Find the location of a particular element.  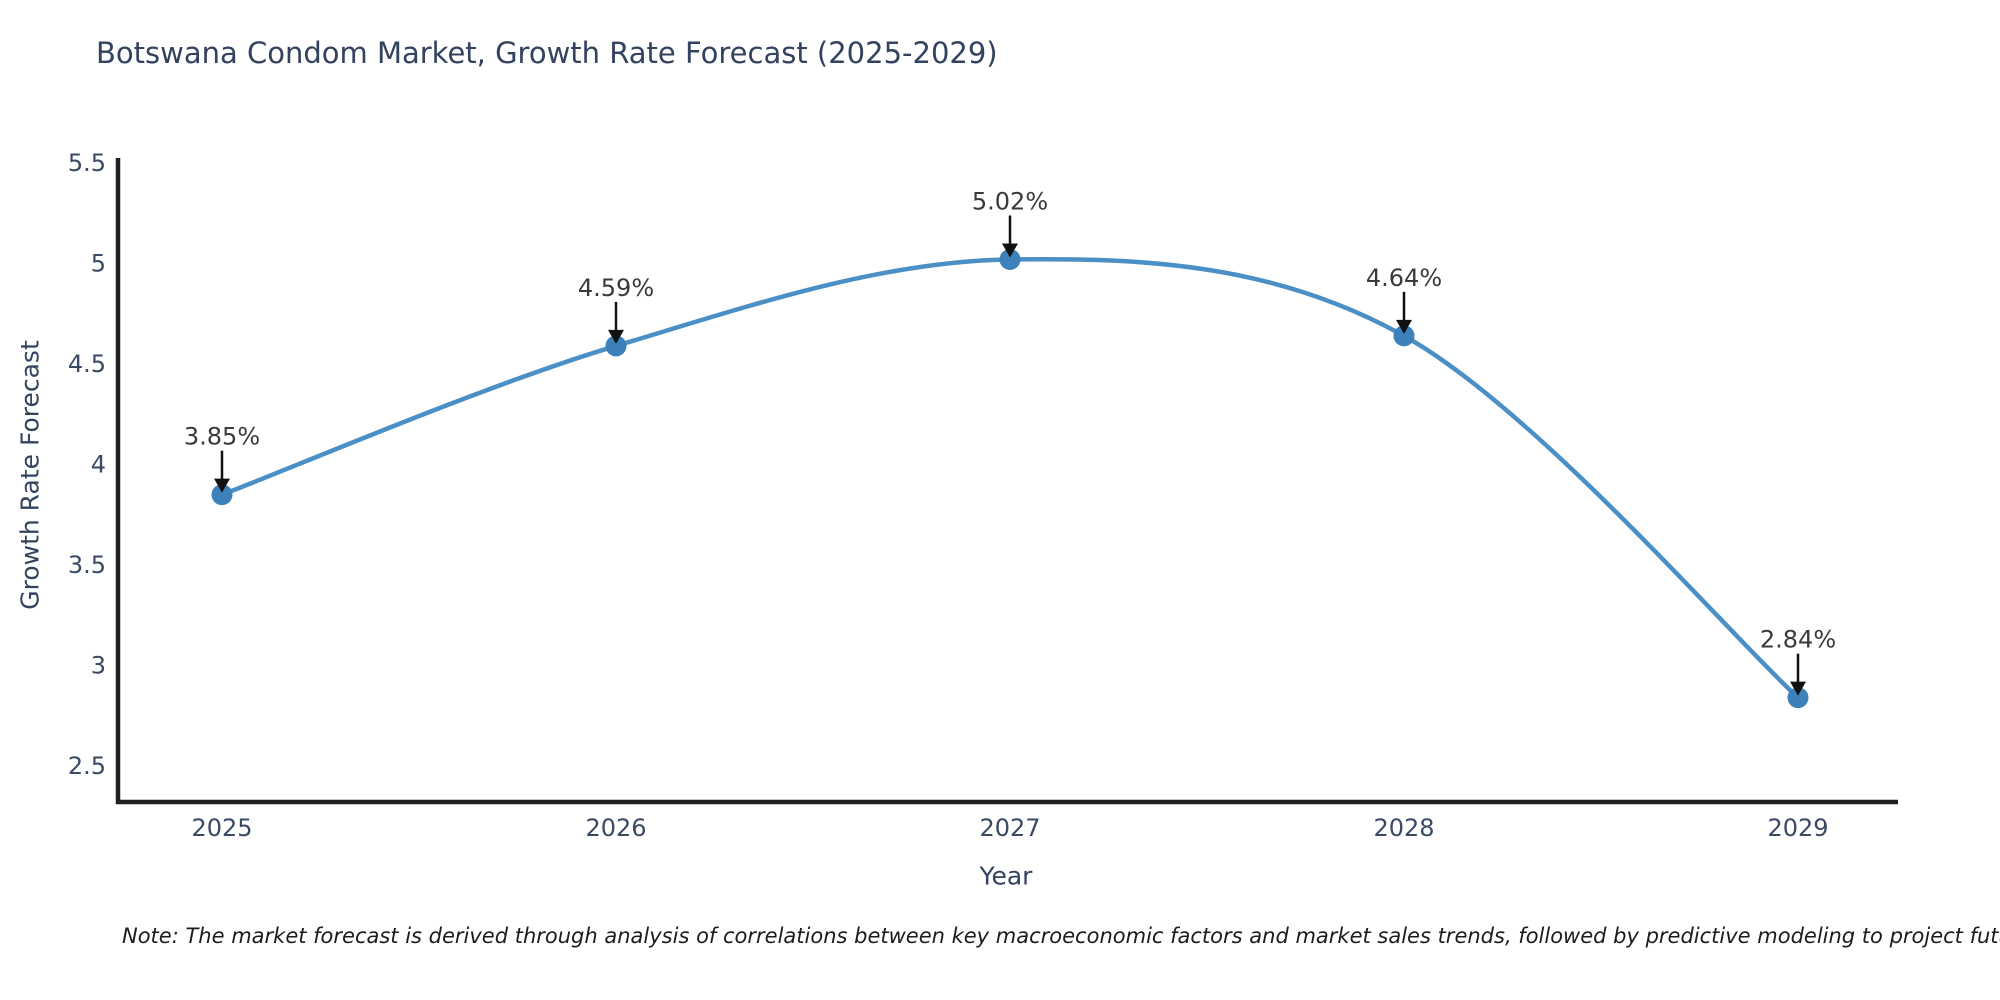

y-tick-label-2.5: 2.5 is located at coordinates (87, 766).